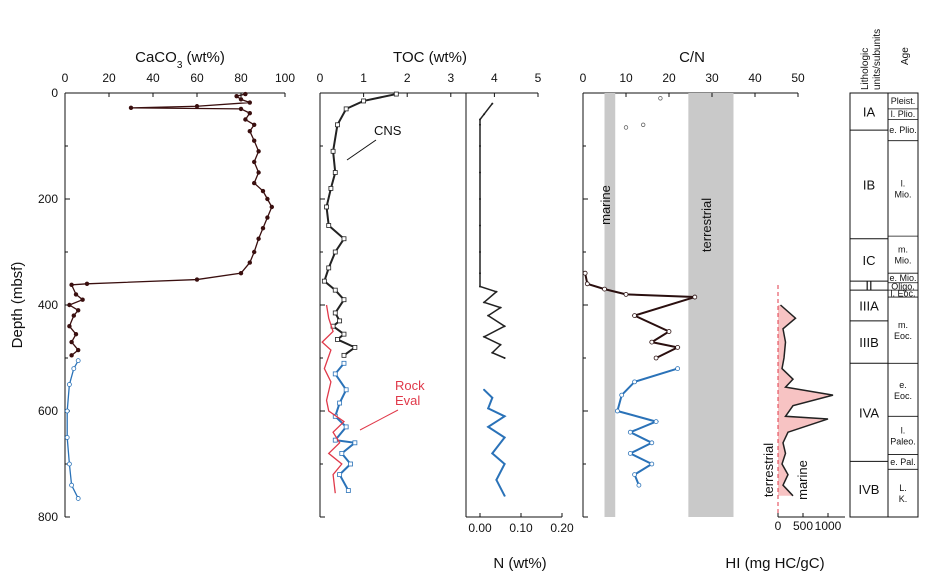 Image resolution: width=933 pixels, height=580 pixels. What do you see at coordinates (828, 526) in the screenshot?
I see `x-tick-label: 1000` at bounding box center [828, 526].